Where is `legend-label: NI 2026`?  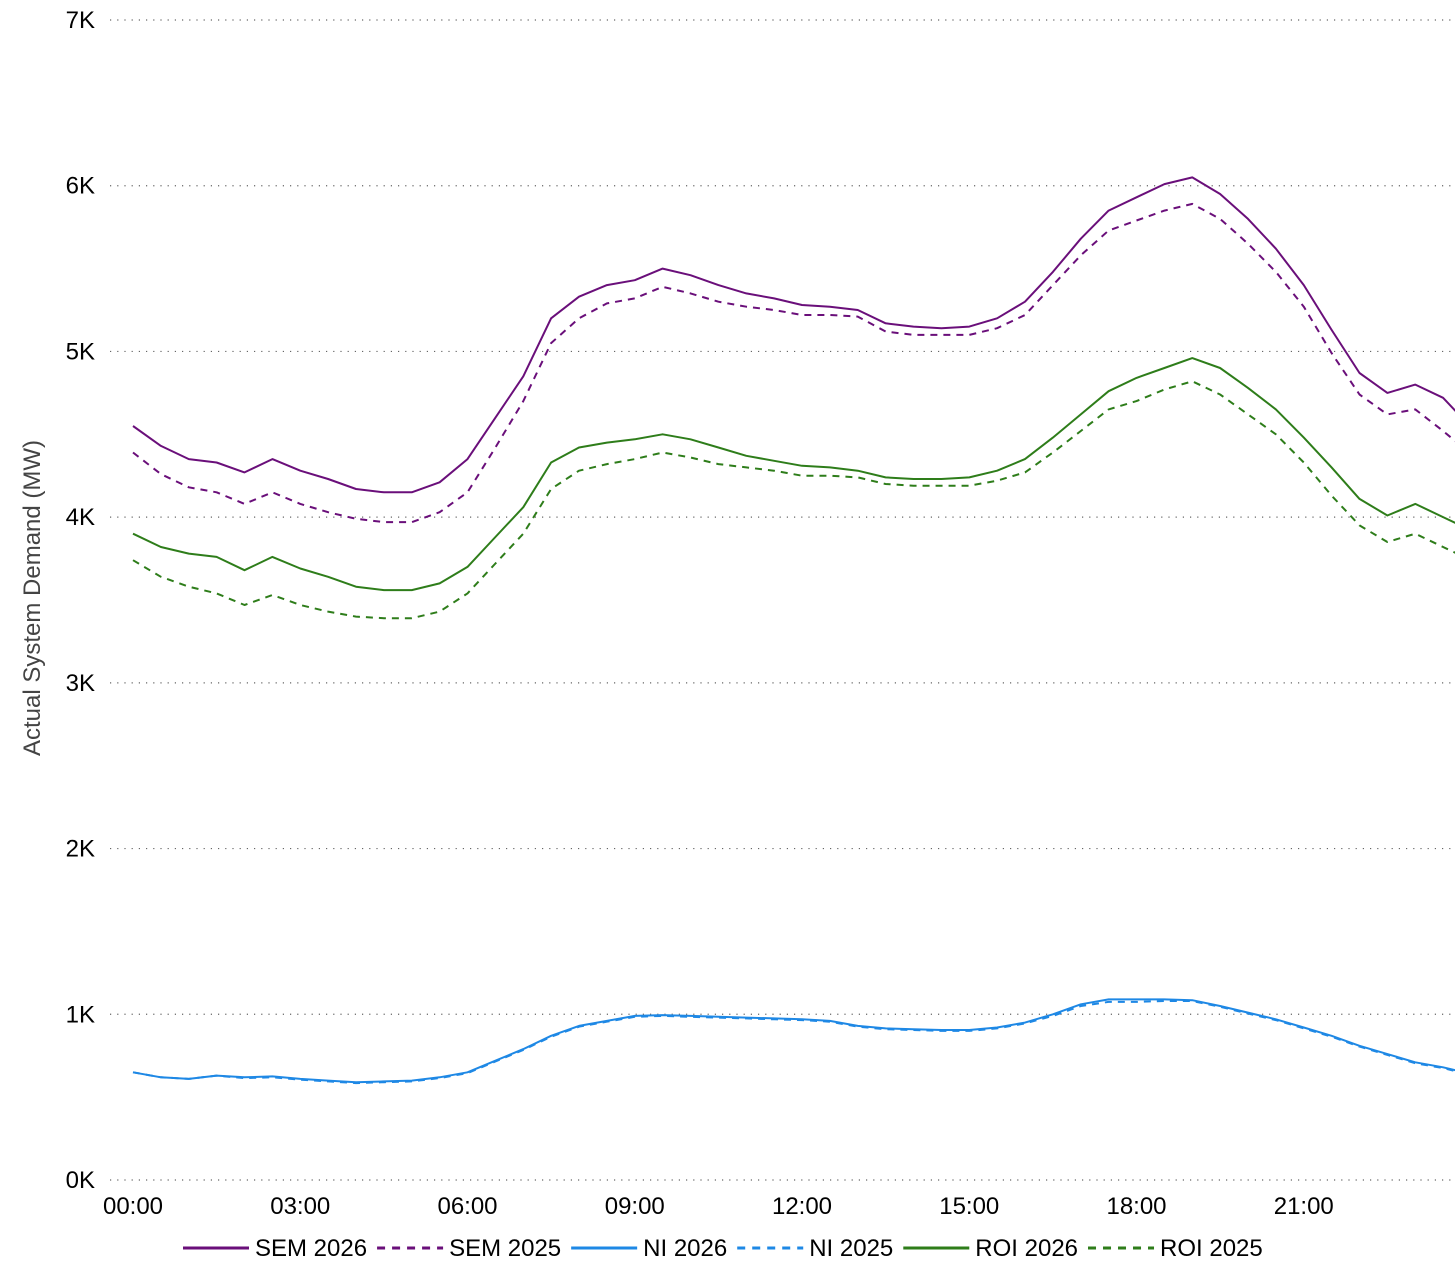 legend-label: NI 2026 is located at coordinates (685, 1248).